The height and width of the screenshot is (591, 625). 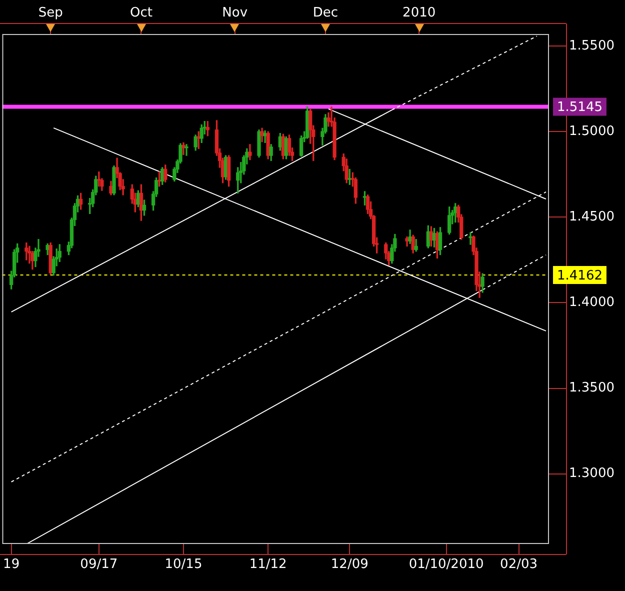 What do you see at coordinates (591, 131) in the screenshot?
I see `y-tick-label: 1.5000` at bounding box center [591, 131].